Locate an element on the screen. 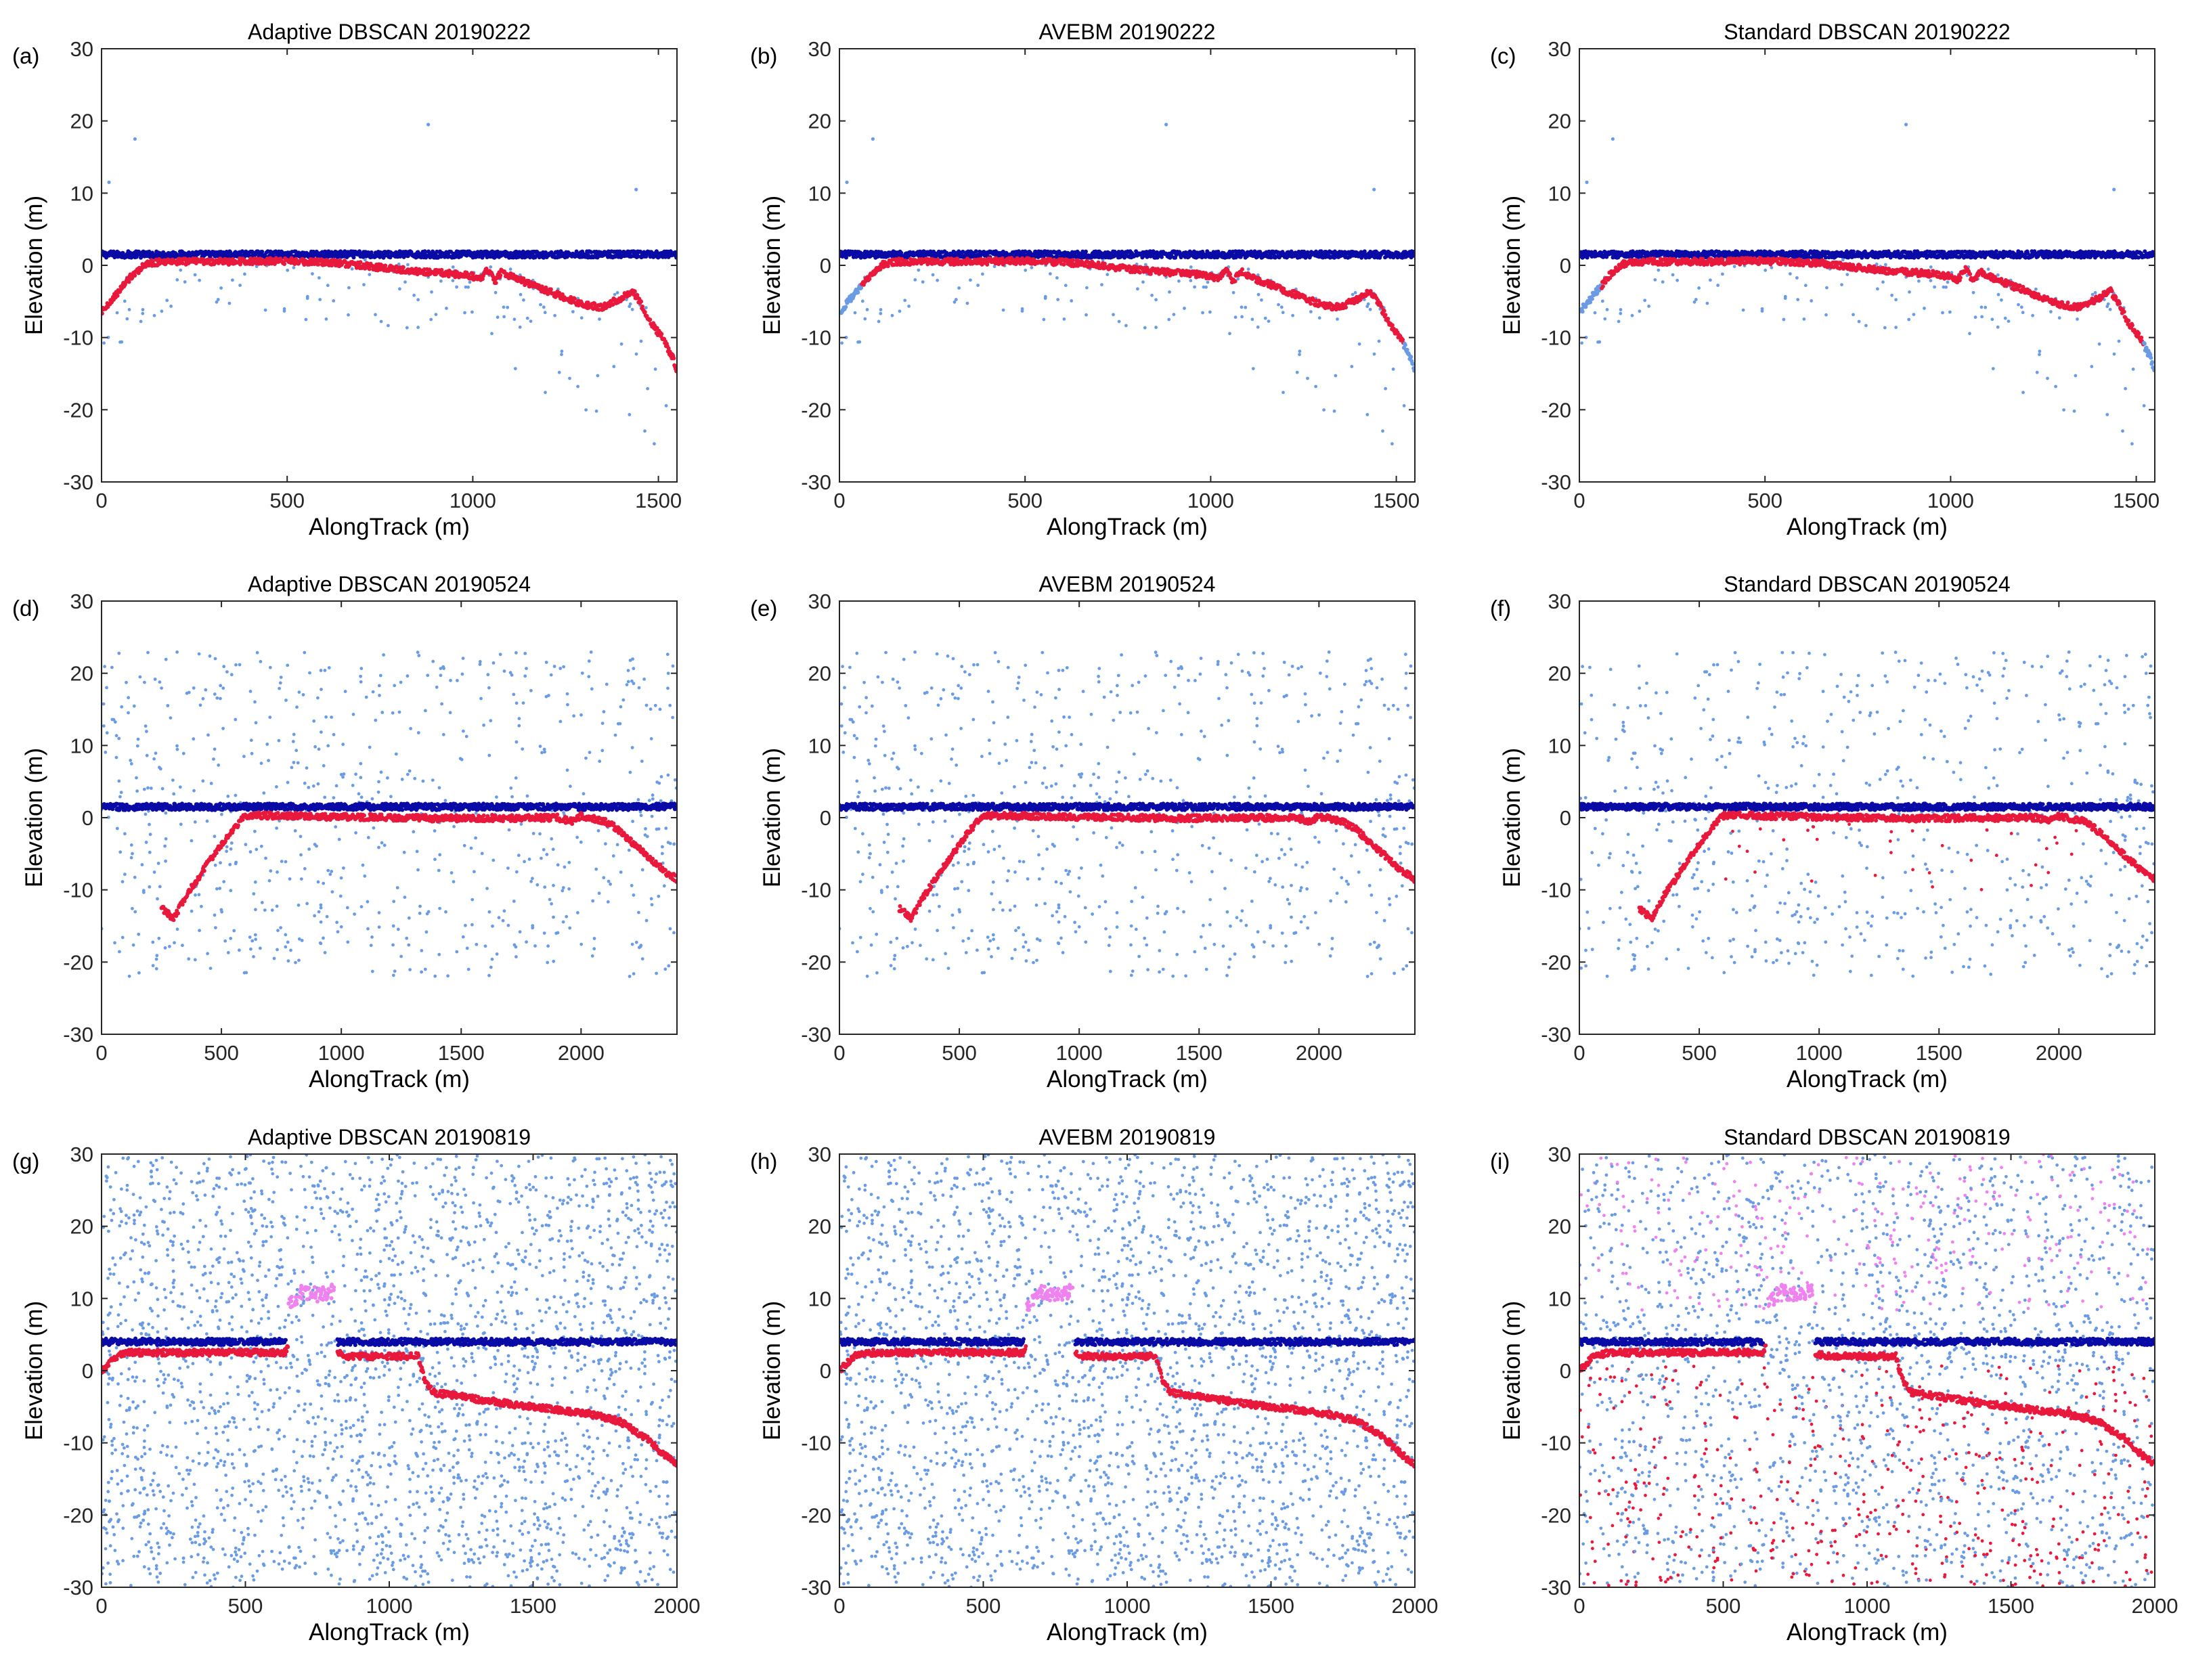 This screenshot has width=2190, height=1680. x-axis-label: AlongTrack (m) is located at coordinates (1127, 527).